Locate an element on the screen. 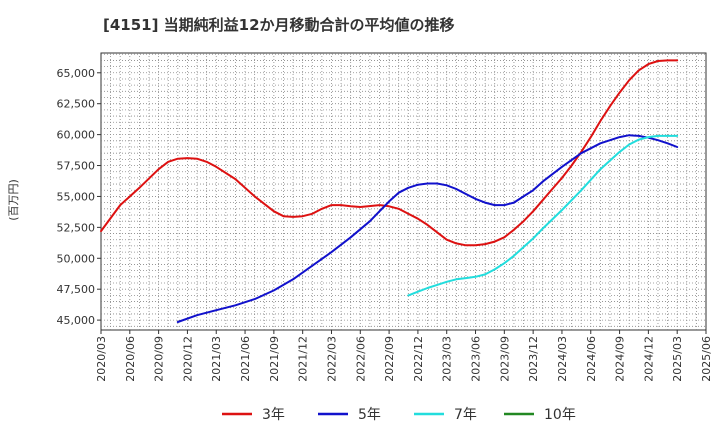  x-tick-label: 2021/06 is located at coordinates (245, 359).